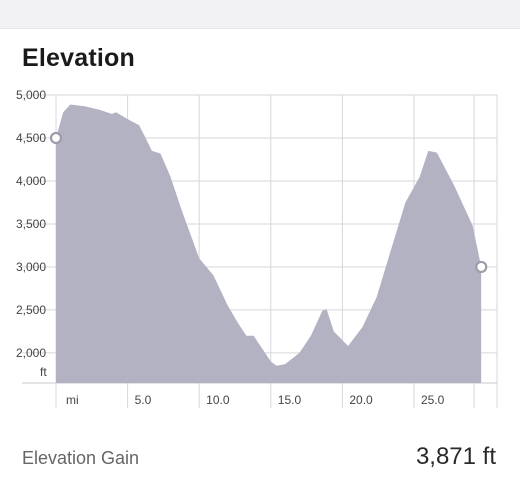  What do you see at coordinates (31, 138) in the screenshot?
I see `y-tick-label: 4,500` at bounding box center [31, 138].